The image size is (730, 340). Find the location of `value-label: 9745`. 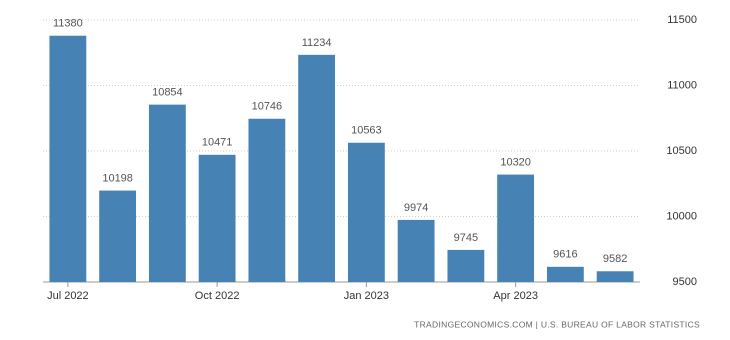

value-label: 9745 is located at coordinates (466, 238).